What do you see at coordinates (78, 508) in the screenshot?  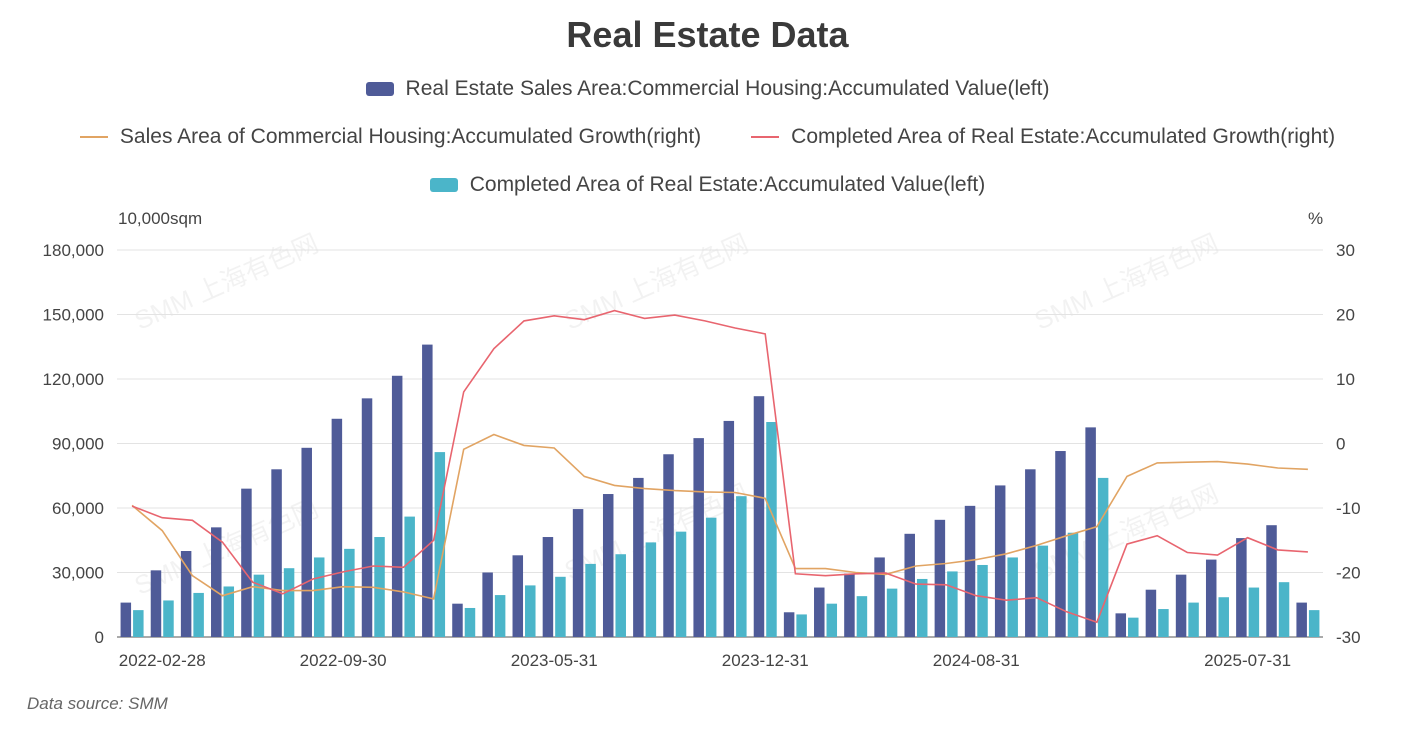 I see `left-axis-tick-label: 60,000` at bounding box center [78, 508].